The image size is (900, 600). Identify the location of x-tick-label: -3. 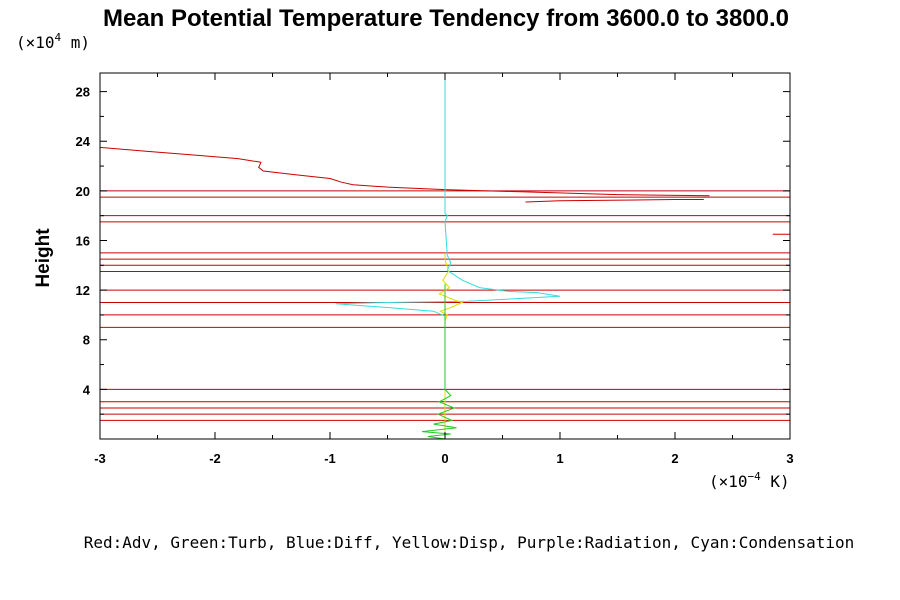
(100, 458).